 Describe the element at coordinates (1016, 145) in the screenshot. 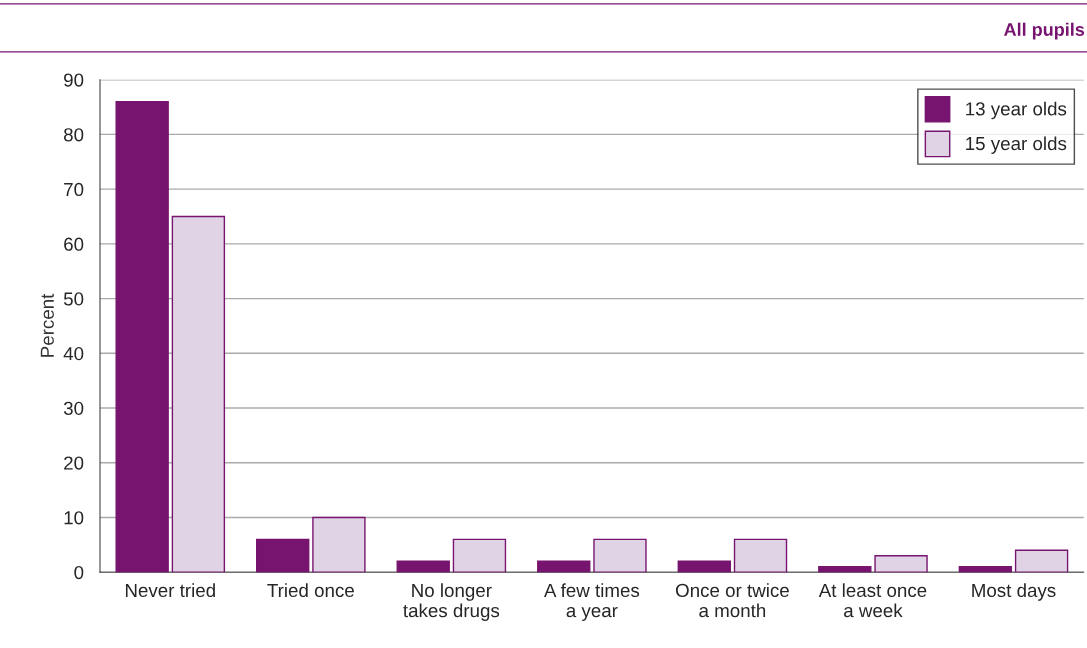

I see `legend-label: 15 year olds` at that location.